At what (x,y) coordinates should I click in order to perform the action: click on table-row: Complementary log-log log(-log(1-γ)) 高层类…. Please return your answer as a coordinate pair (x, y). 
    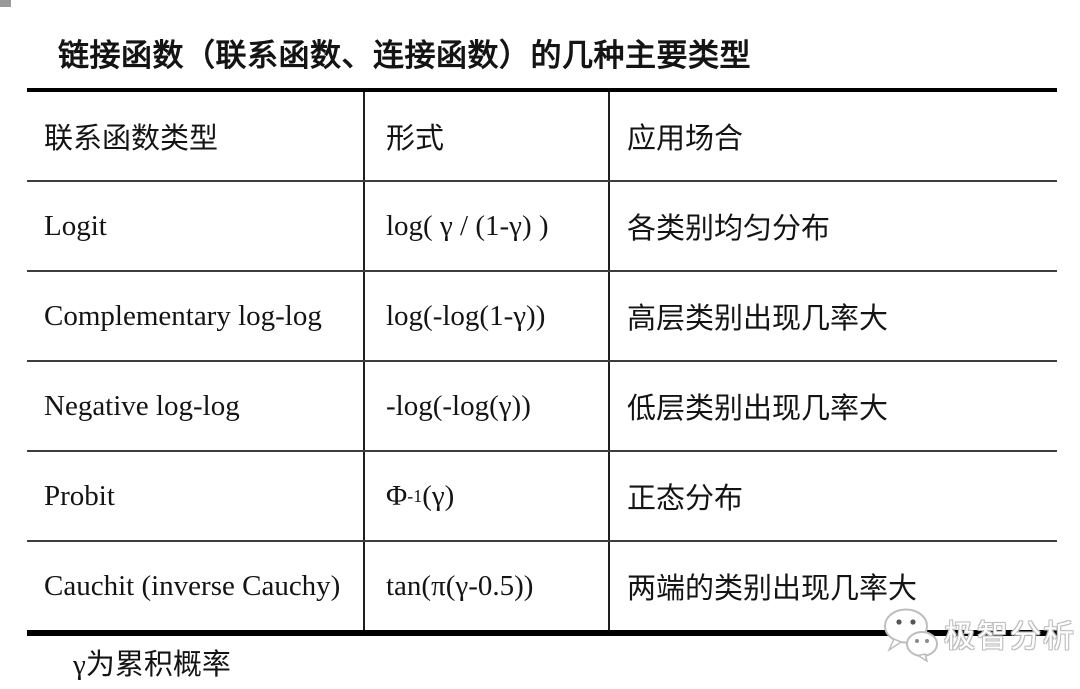
    Looking at the image, I should click on (542, 317).